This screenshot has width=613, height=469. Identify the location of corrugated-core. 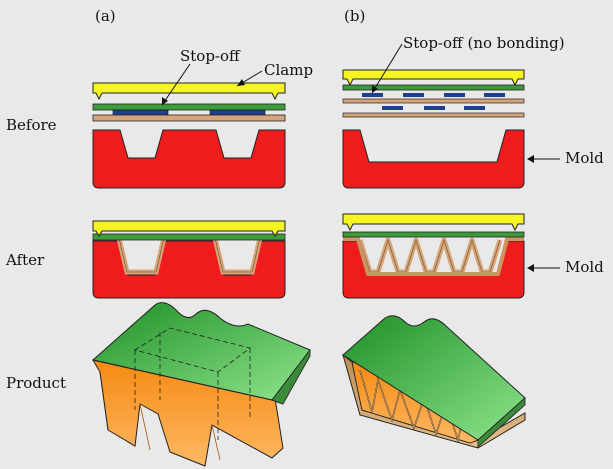
(430, 256).